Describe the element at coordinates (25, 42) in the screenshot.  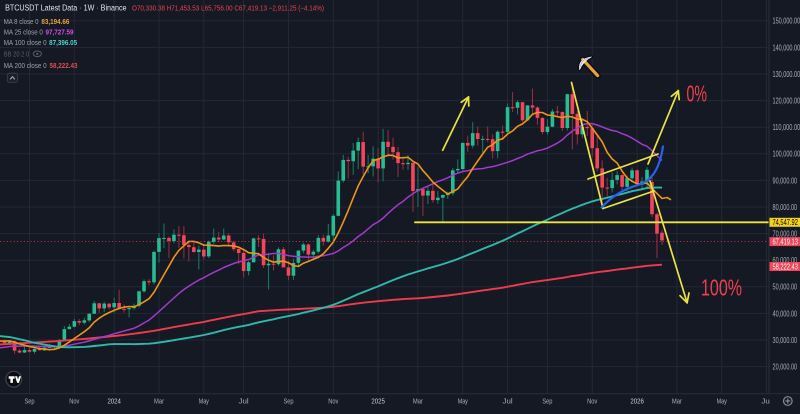
I see `svg-text: MA 100 close 0` at that location.